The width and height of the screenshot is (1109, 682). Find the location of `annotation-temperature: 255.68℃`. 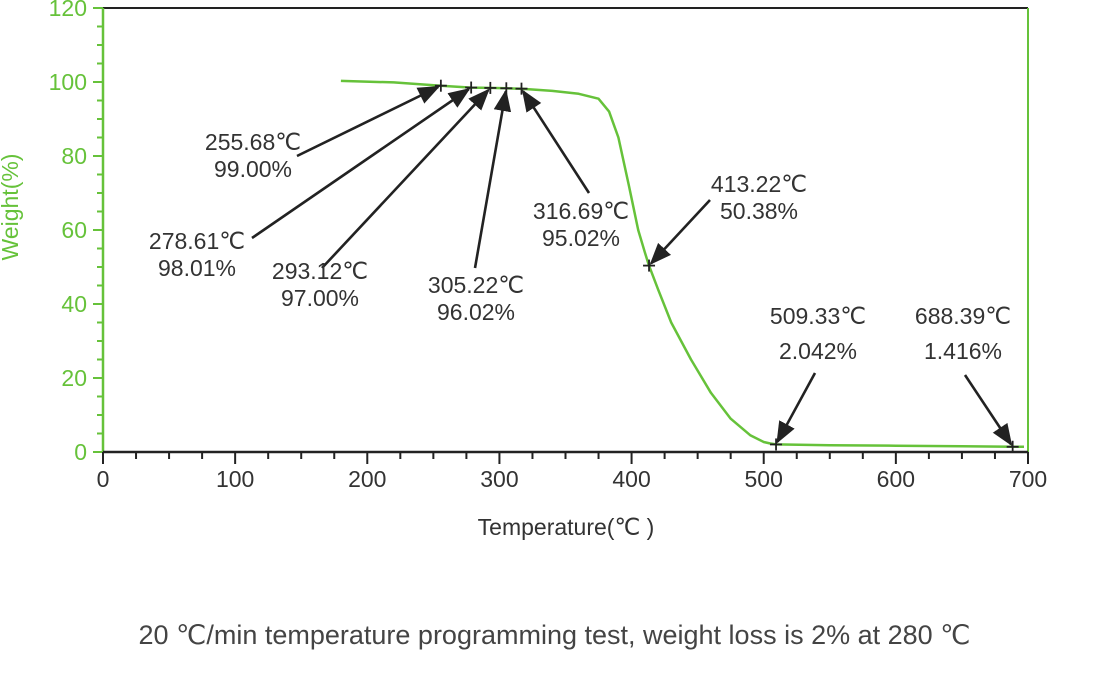

annotation-temperature: 255.68℃ is located at coordinates (253, 142).